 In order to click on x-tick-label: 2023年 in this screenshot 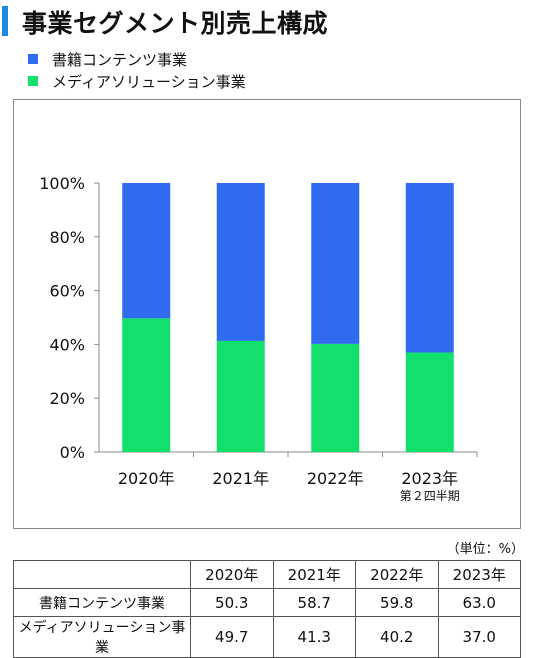, I will do `click(429, 478)`.